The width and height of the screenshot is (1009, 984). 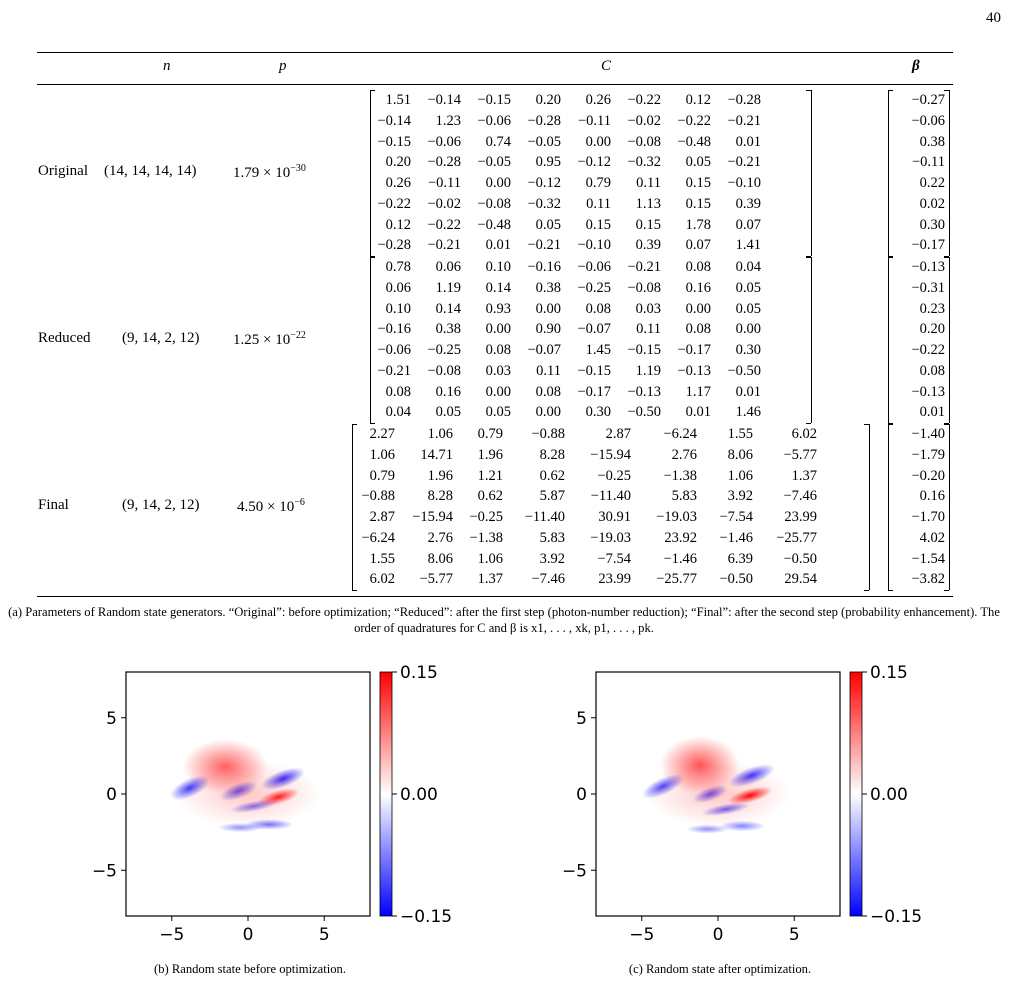 What do you see at coordinates (150, 171) in the screenshot?
I see `row-n: (14, 14, 14, 14)` at bounding box center [150, 171].